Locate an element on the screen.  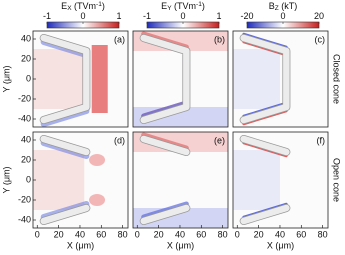
label-part: (kT) is located at coordinates (288, 6).